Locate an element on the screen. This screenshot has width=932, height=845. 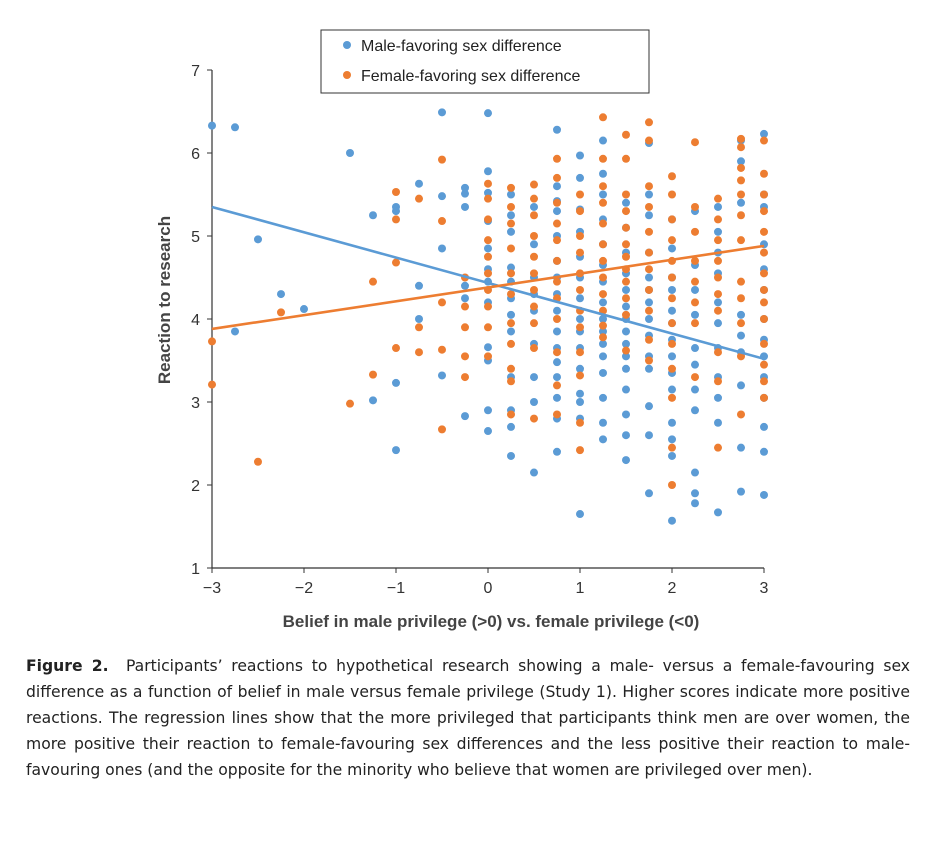
y-axis-title: Reaction to research is located at coordinates (164, 300).